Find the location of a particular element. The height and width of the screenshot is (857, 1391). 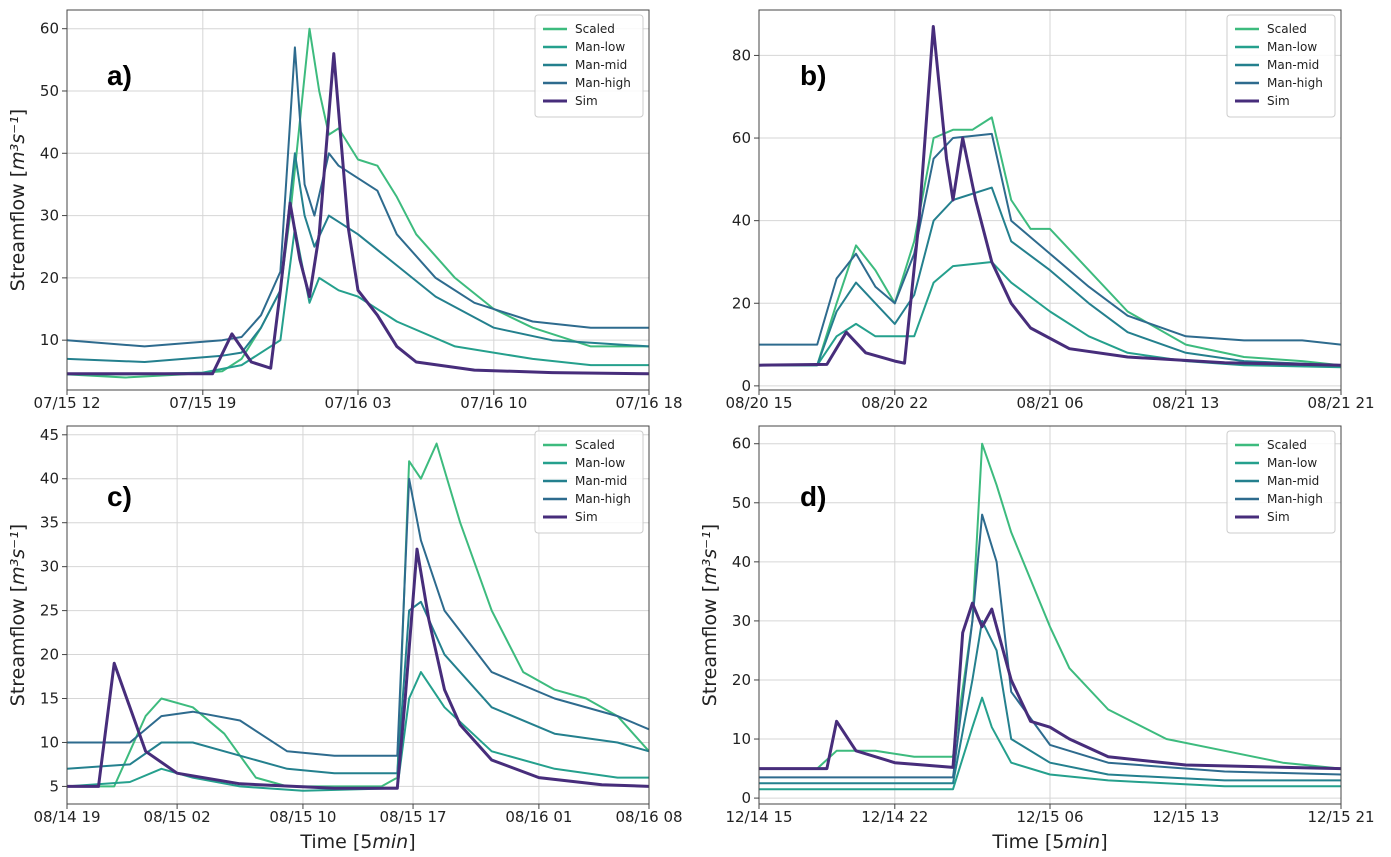

panel-c-series-sim is located at coordinates (358, 668).